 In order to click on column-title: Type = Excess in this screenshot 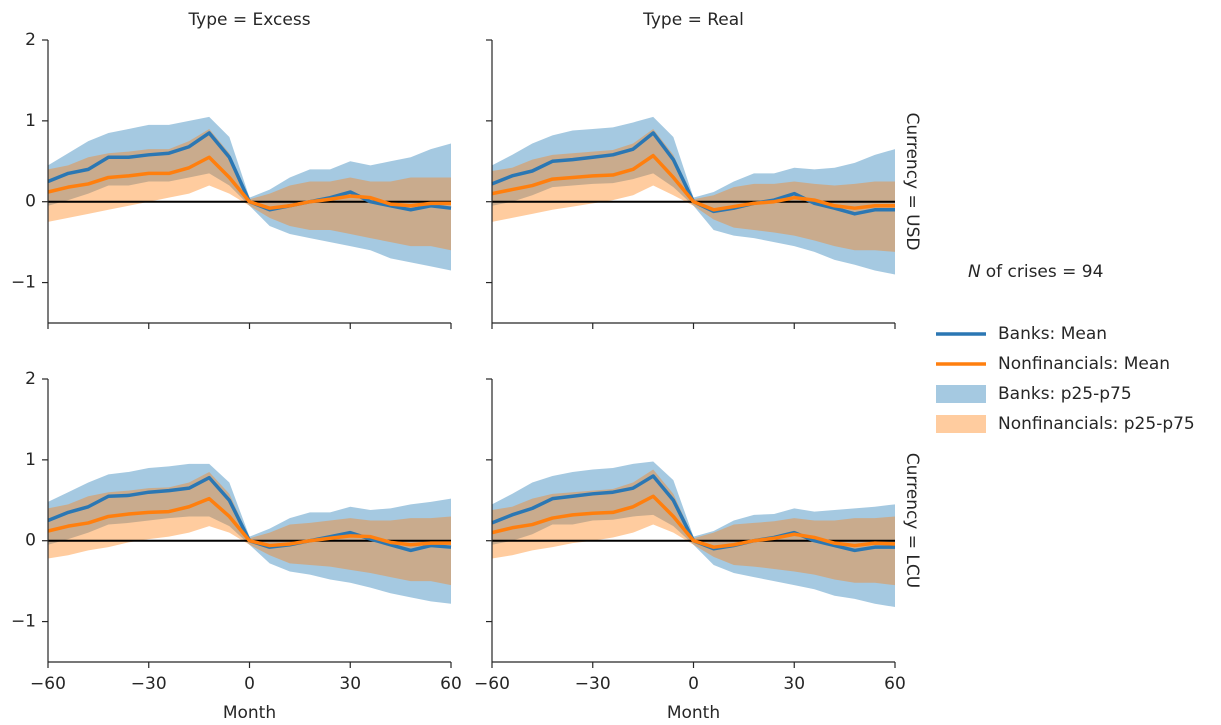, I will do `click(248, 20)`.